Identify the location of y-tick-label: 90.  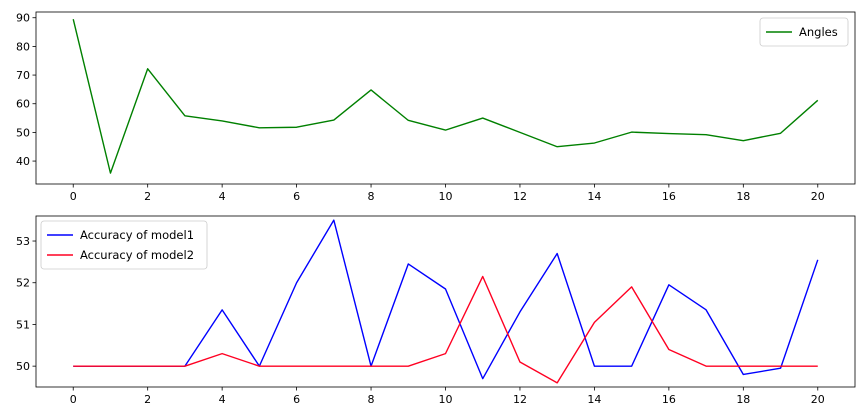
(23, 18).